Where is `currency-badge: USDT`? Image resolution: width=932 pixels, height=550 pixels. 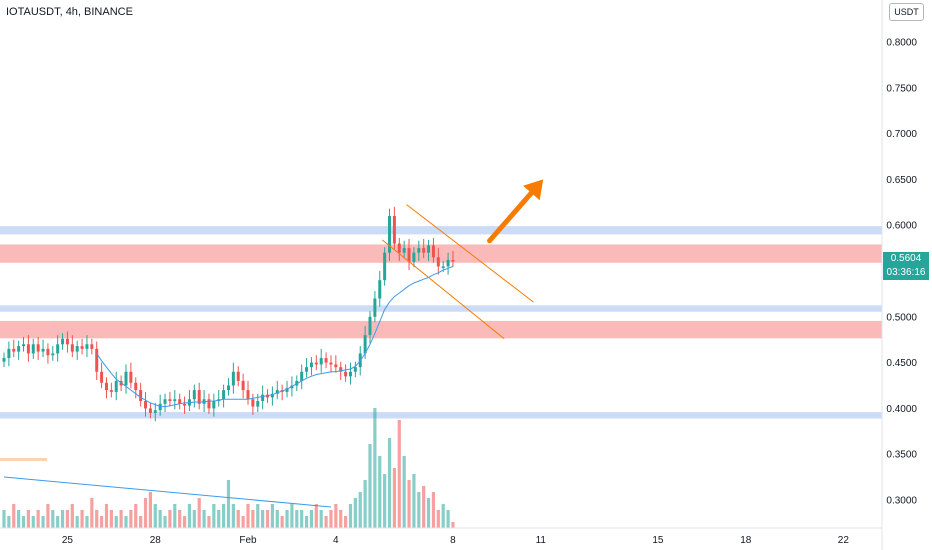 currency-badge: USDT is located at coordinates (906, 12).